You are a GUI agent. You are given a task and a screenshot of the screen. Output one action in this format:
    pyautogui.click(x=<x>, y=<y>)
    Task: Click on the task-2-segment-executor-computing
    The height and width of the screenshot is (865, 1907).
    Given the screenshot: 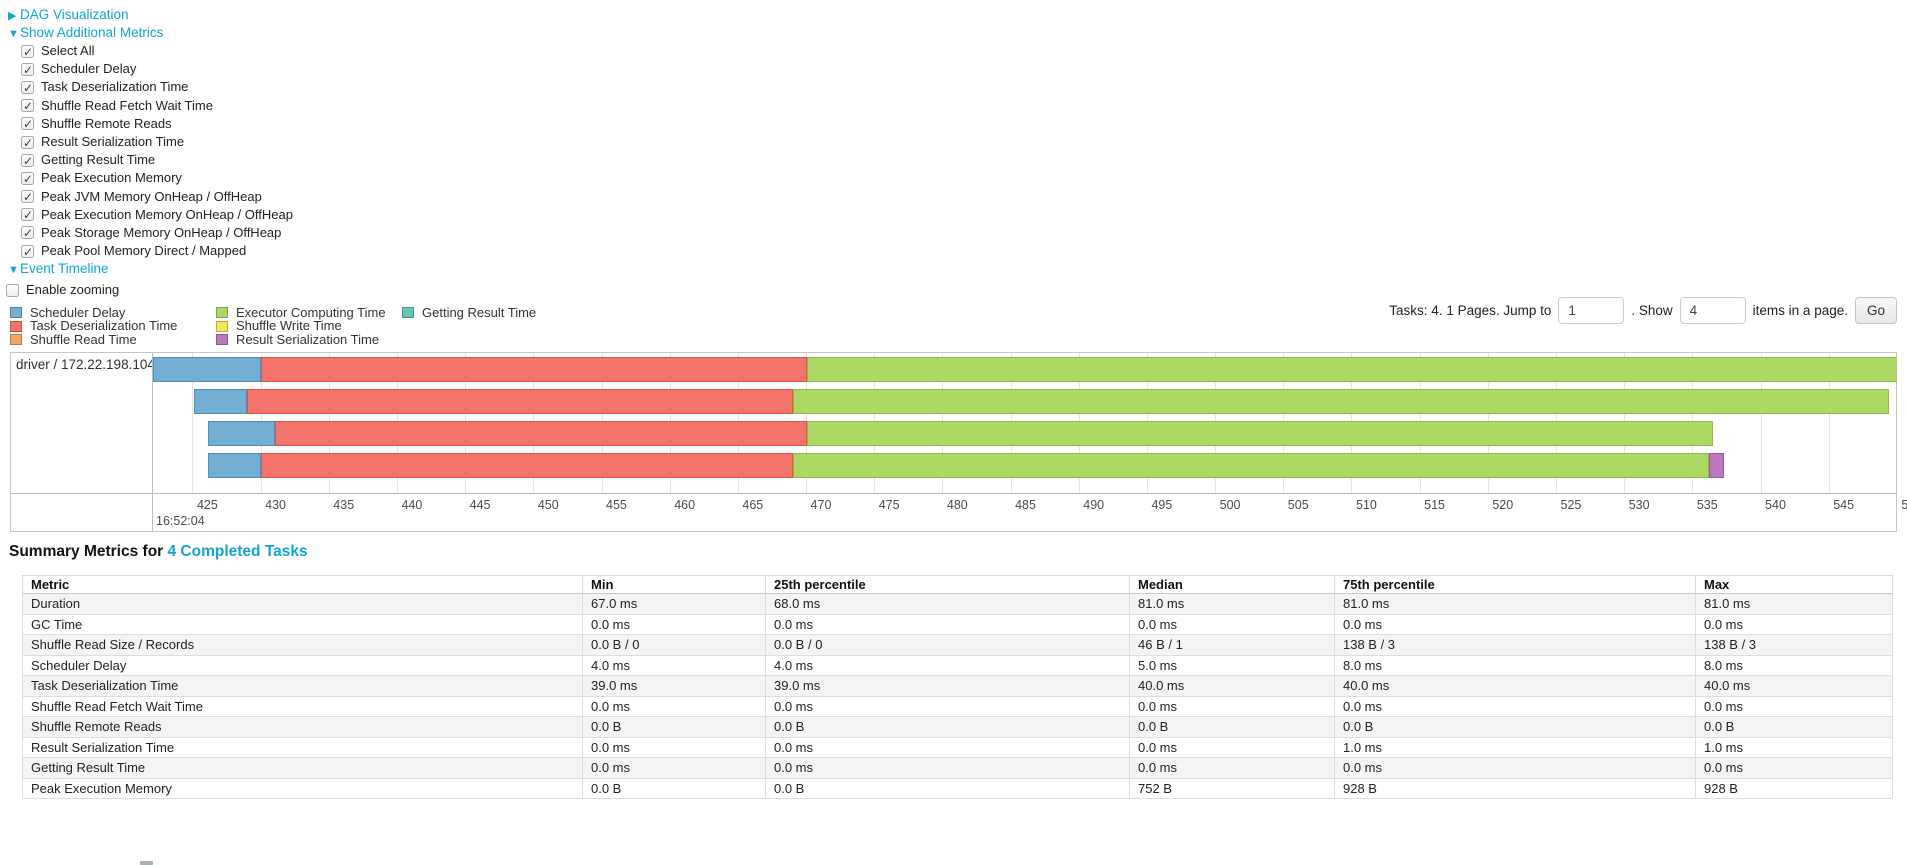 What is the action you would take?
    pyautogui.click(x=1341, y=401)
    